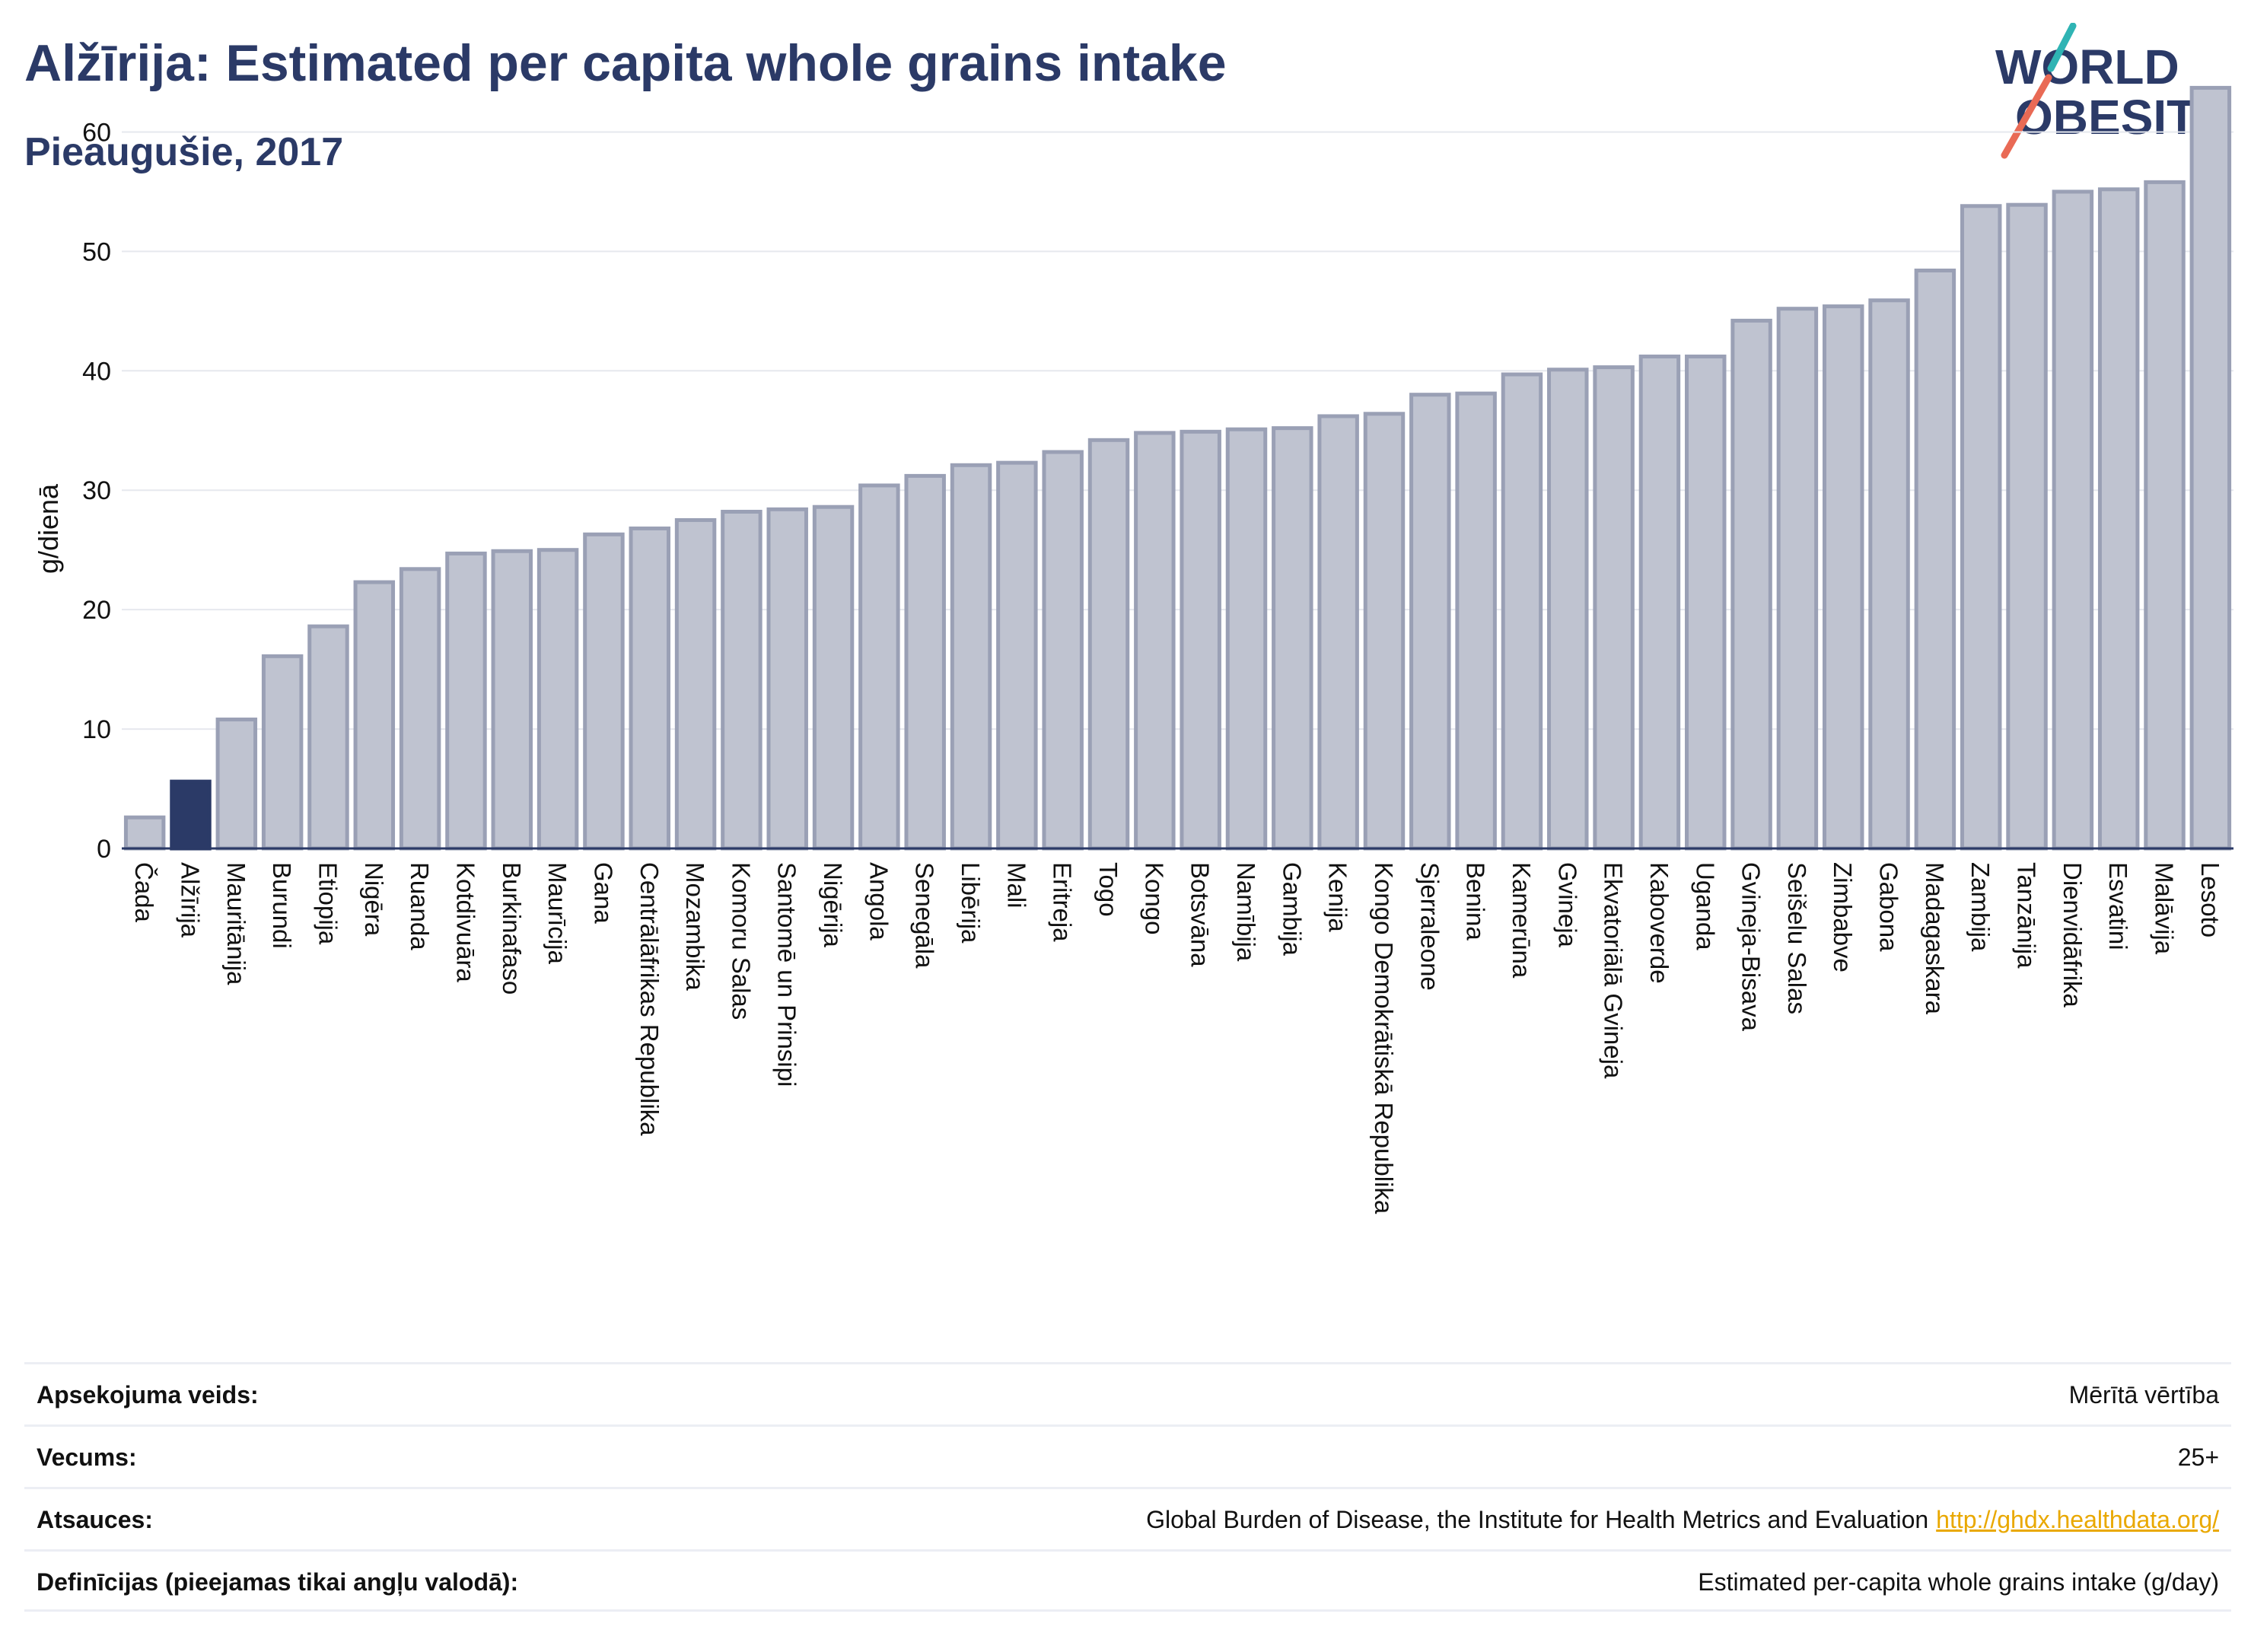 The width and height of the screenshot is (2251, 1652). What do you see at coordinates (1935, 939) in the screenshot?
I see `x-tick-label: Madagaskara` at bounding box center [1935, 939].